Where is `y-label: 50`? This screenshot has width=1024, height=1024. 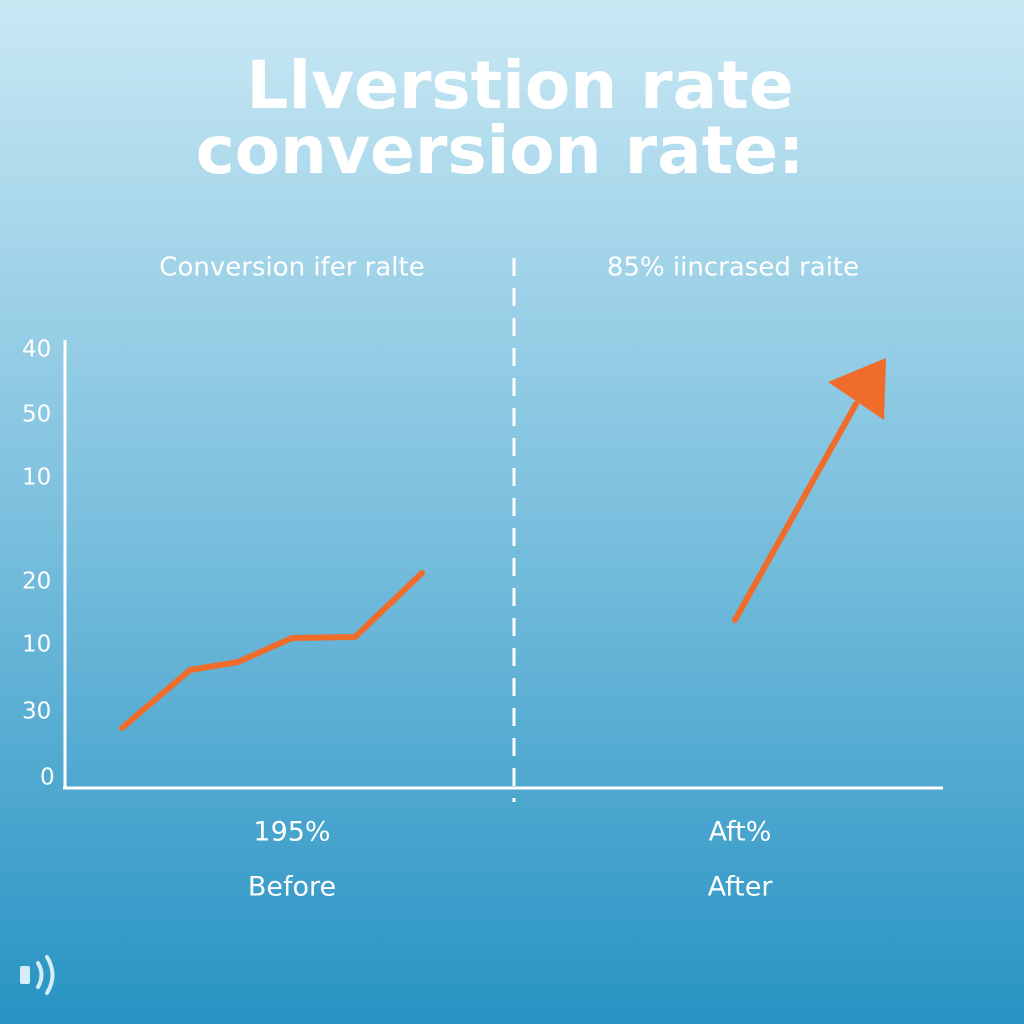
y-label: 50 is located at coordinates (36, 415).